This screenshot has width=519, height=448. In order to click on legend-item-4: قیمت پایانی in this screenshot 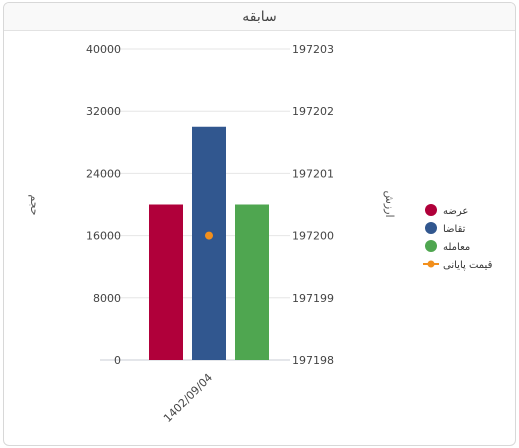, I will do `click(458, 265)`.